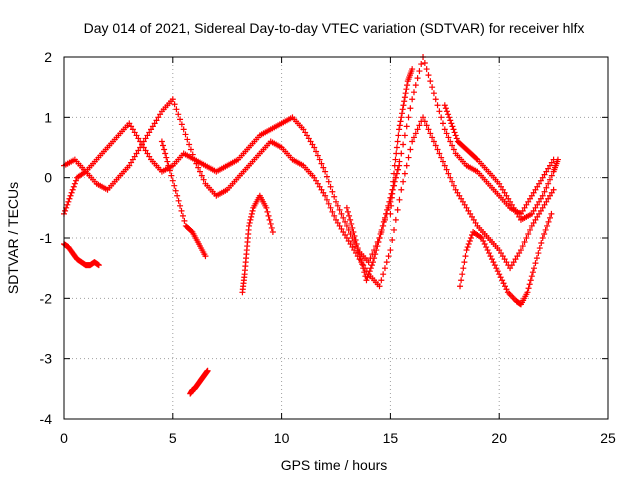 Image resolution: width=640 pixels, height=480 pixels. What do you see at coordinates (48, 178) in the screenshot?
I see `y-tick-label: 0` at bounding box center [48, 178].